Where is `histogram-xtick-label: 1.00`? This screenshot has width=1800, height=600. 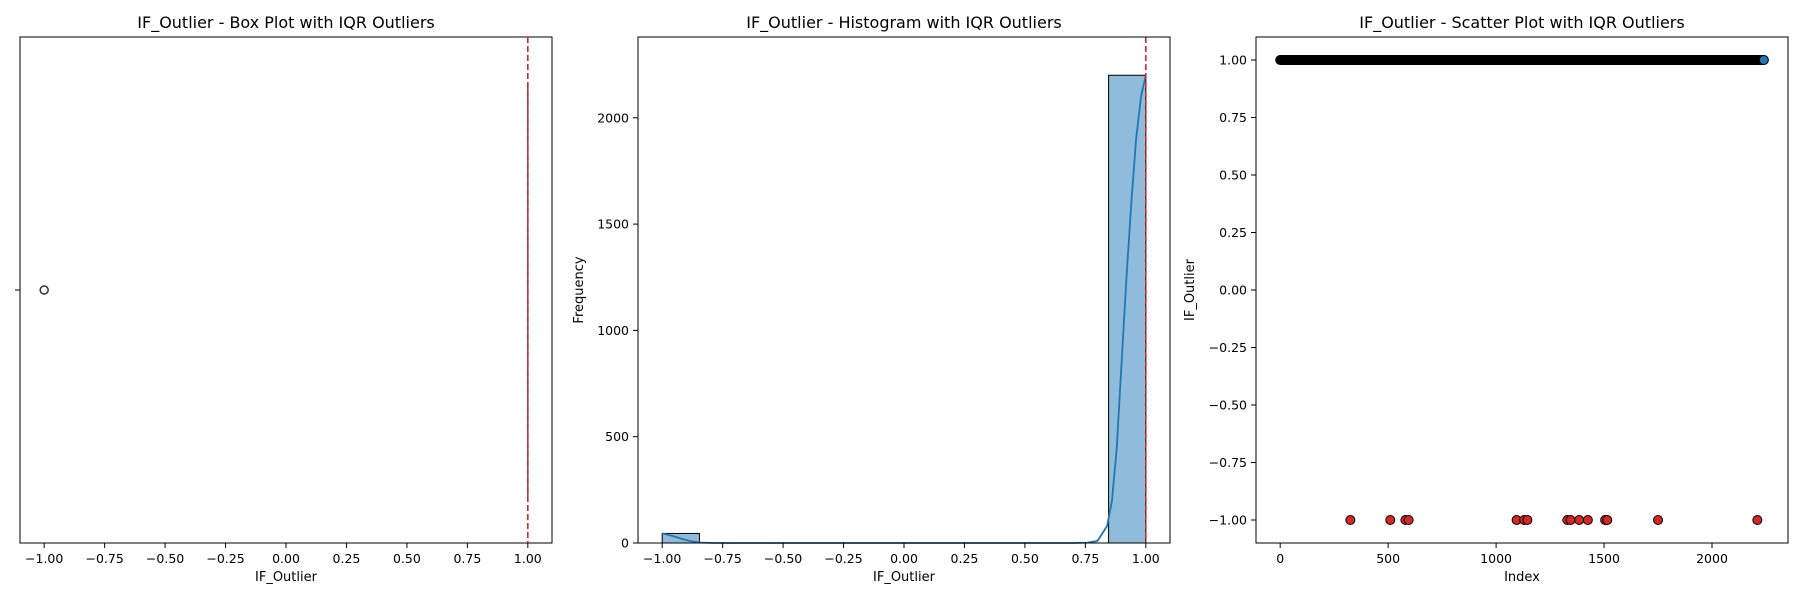 histogram-xtick-label: 1.00 is located at coordinates (1146, 558).